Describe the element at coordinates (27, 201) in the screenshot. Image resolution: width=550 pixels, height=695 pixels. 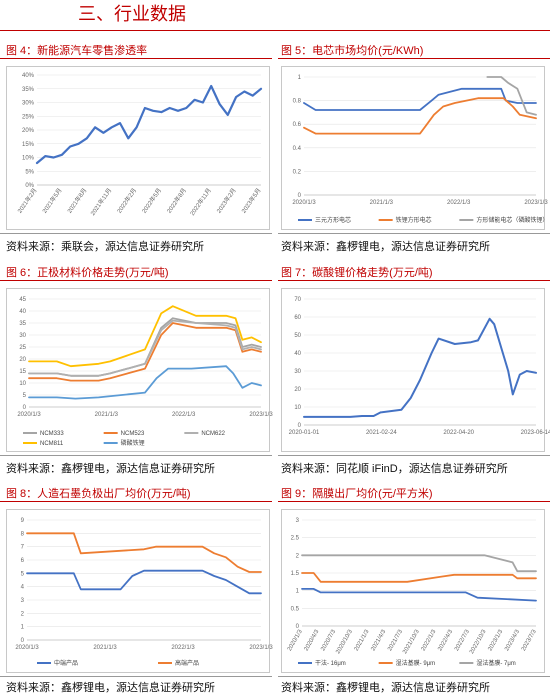
I see `fig4-xtick-label: 2021年2月` at that location.